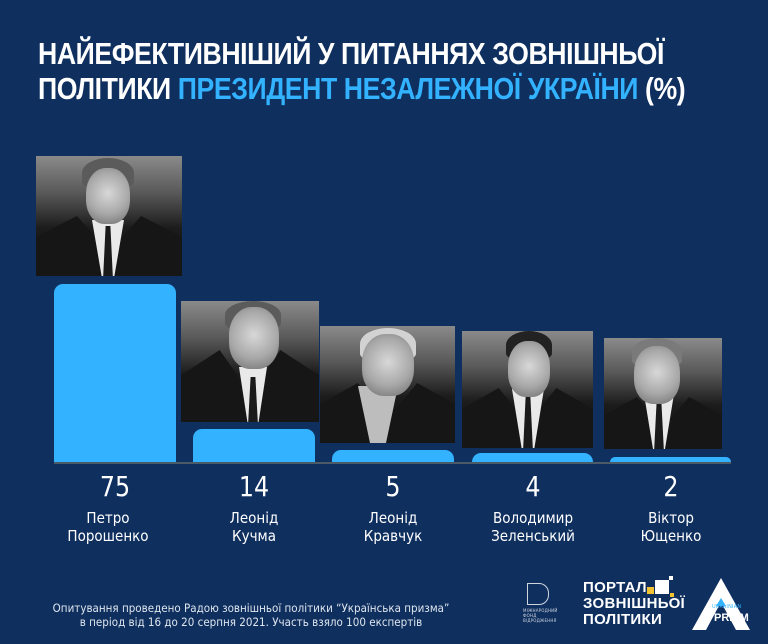 This screenshot has width=768, height=644. What do you see at coordinates (393, 456) in the screenshot?
I see `bar-kravchuk` at bounding box center [393, 456].